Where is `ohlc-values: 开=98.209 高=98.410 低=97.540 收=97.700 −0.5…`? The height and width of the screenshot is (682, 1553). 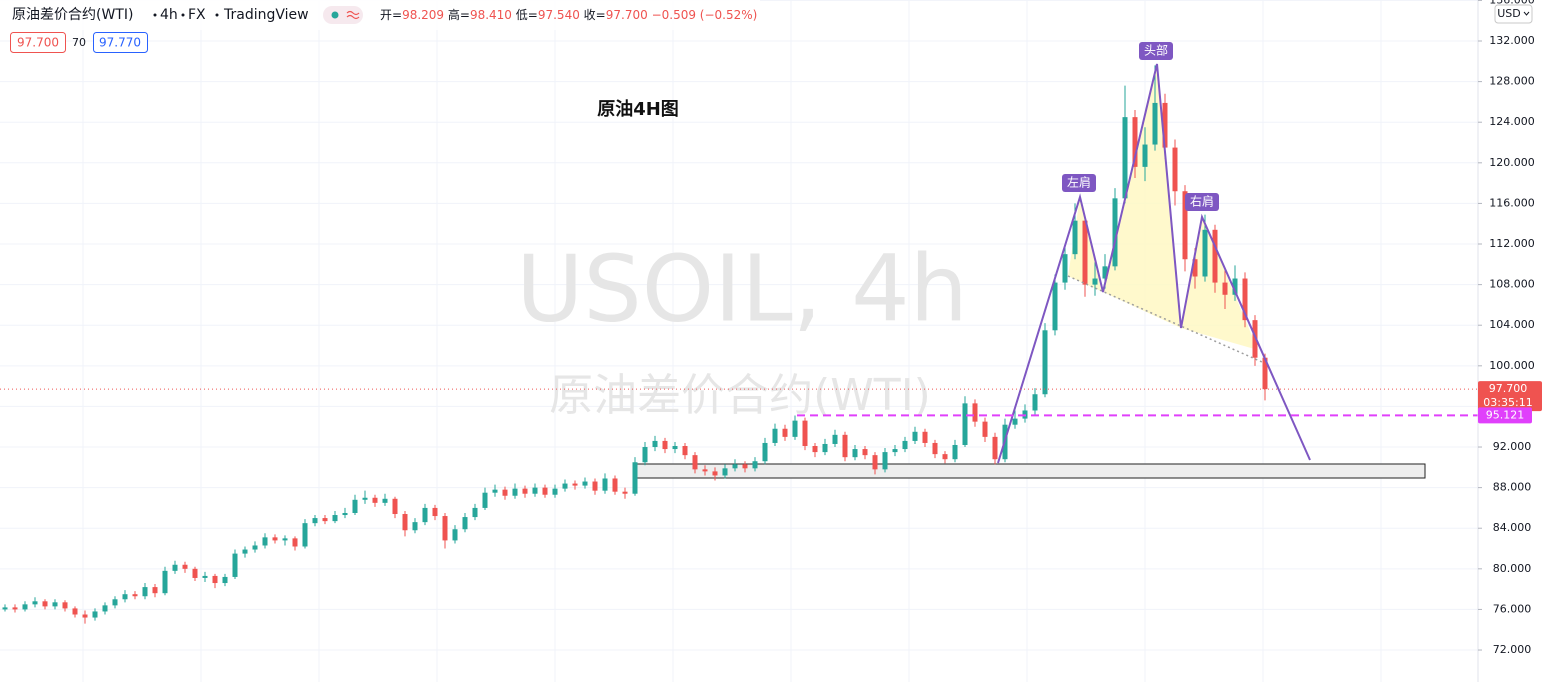 ohlc-values: 开=98.209 高=98.410 低=97.540 收=97.700 −0.5… is located at coordinates (568, 14).